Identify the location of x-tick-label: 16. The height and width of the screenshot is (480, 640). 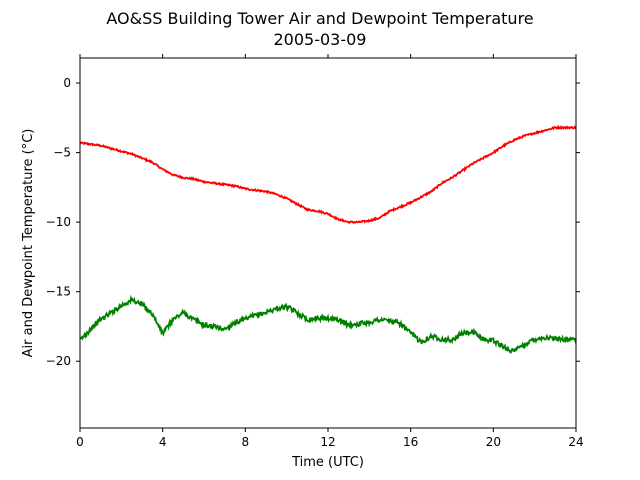
(410, 442).